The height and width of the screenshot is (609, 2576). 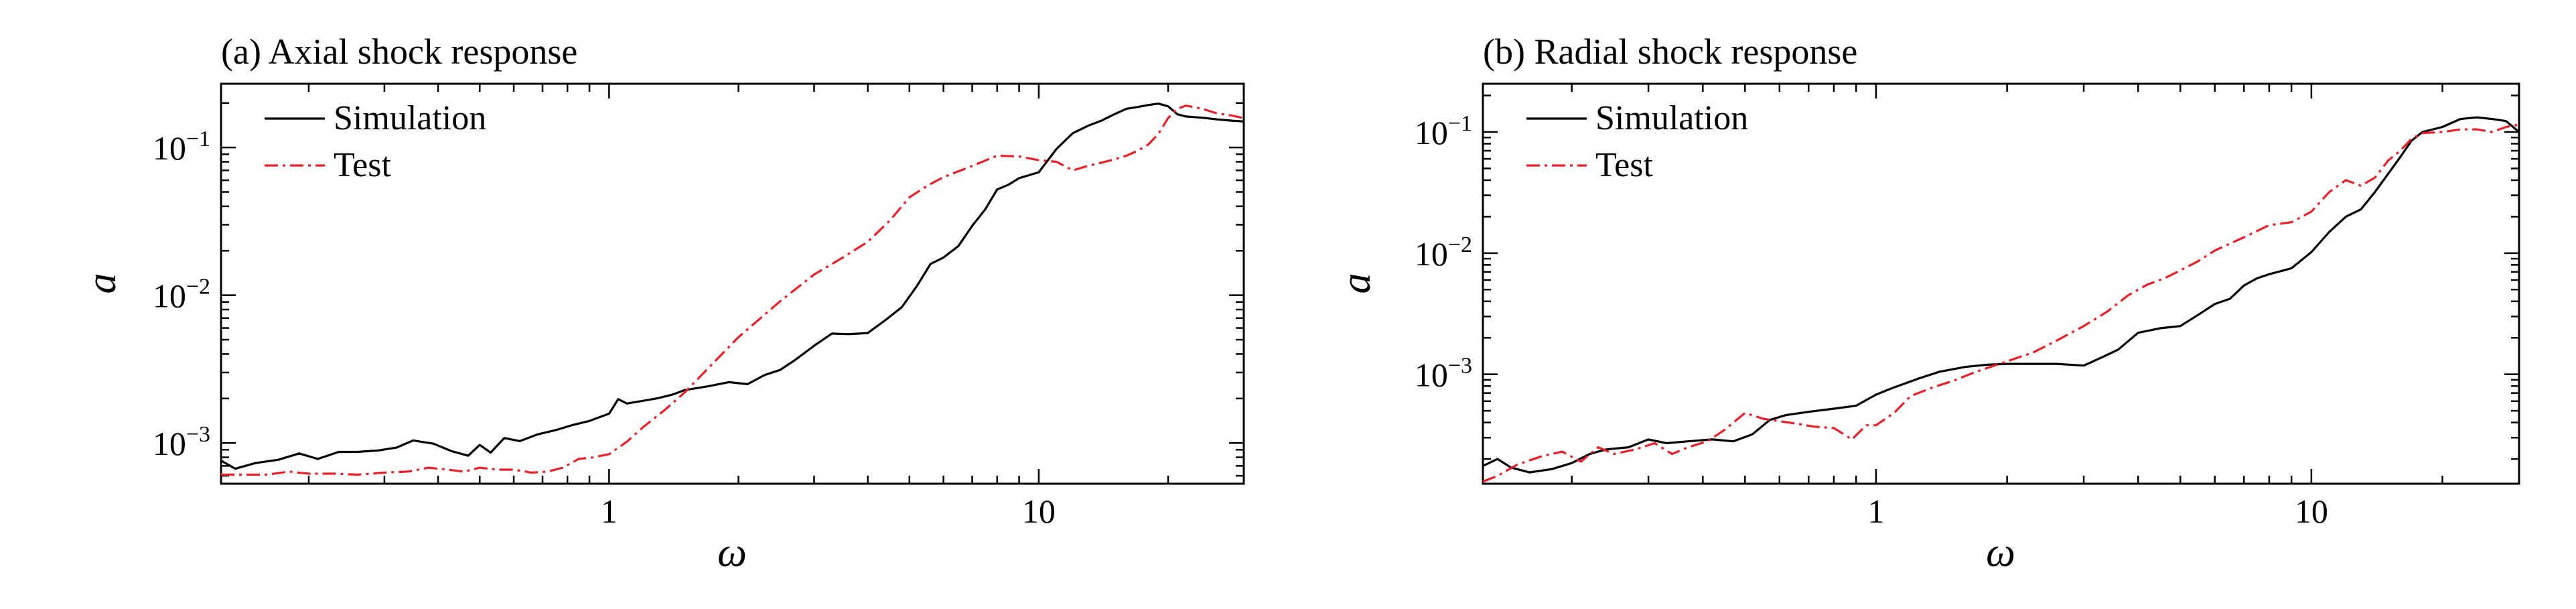 I want to click on chart-title-axial: (a) Axial shock response, so click(x=399, y=51).